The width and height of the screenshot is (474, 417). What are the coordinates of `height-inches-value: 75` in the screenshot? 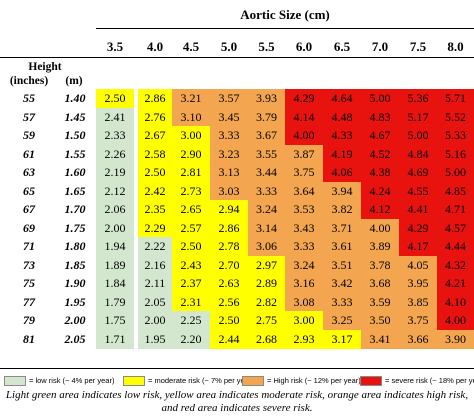 It's located at (29, 283).